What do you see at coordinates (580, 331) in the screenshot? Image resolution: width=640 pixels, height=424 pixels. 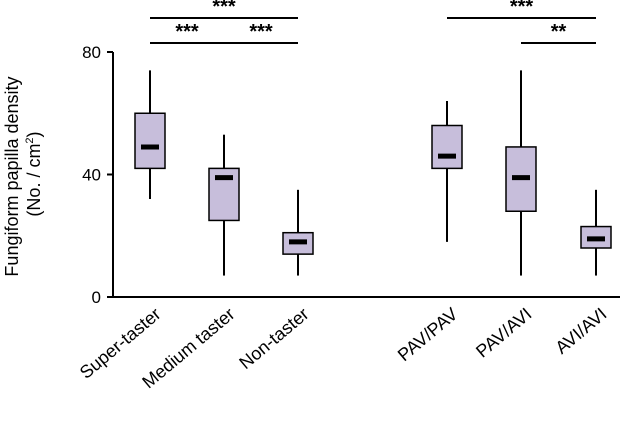 I see `category-label: AVI/AVI` at bounding box center [580, 331].